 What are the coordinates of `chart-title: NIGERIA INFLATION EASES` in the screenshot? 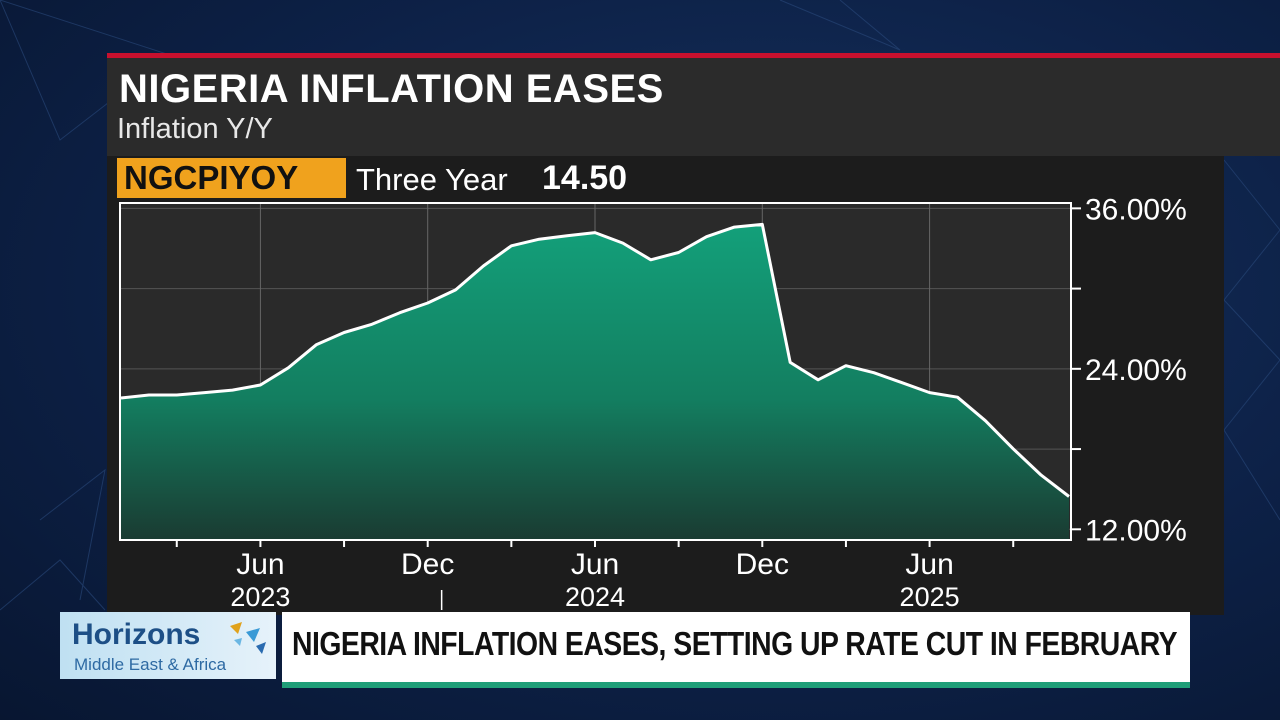 It's located at (391, 89).